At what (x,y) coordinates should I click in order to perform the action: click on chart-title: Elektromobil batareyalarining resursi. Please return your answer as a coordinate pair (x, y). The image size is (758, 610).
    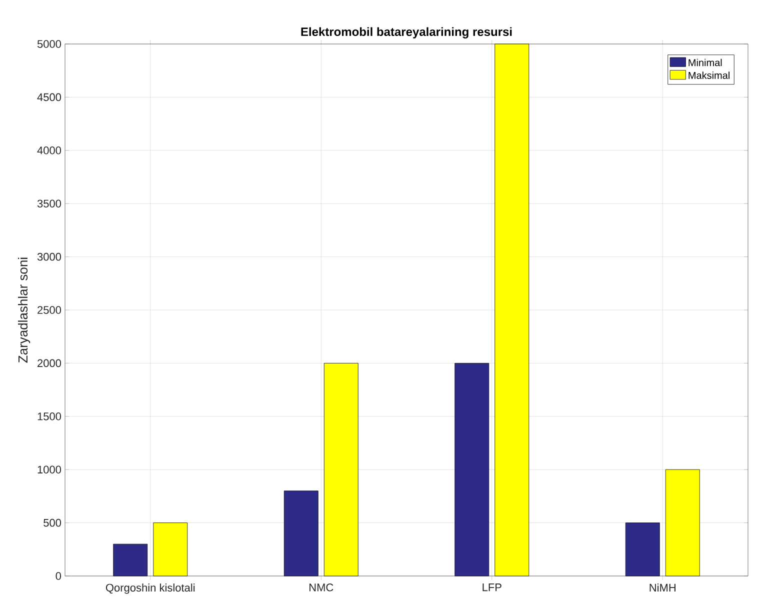
    Looking at the image, I should click on (406, 32).